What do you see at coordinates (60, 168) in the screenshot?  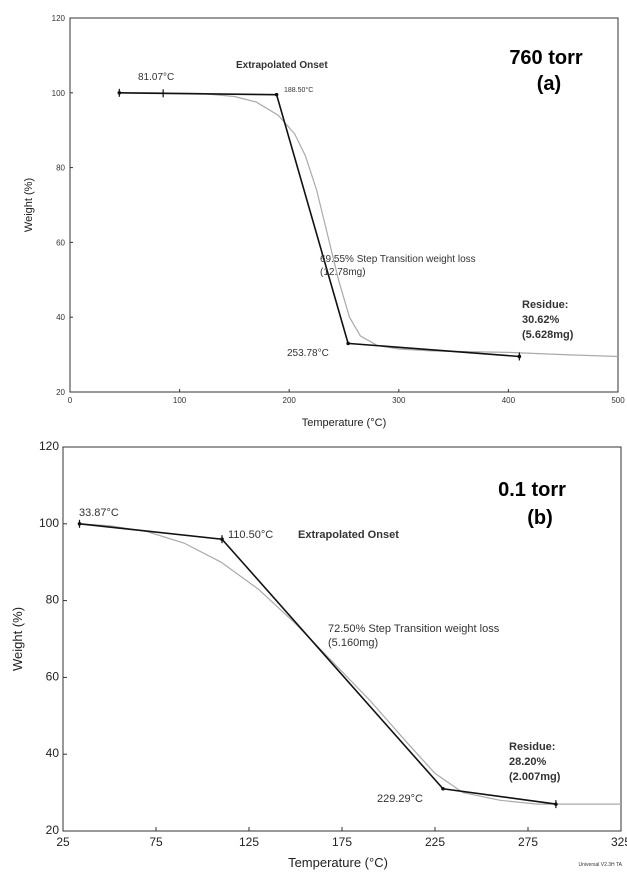 I see `y-tick-label-a: 80` at bounding box center [60, 168].